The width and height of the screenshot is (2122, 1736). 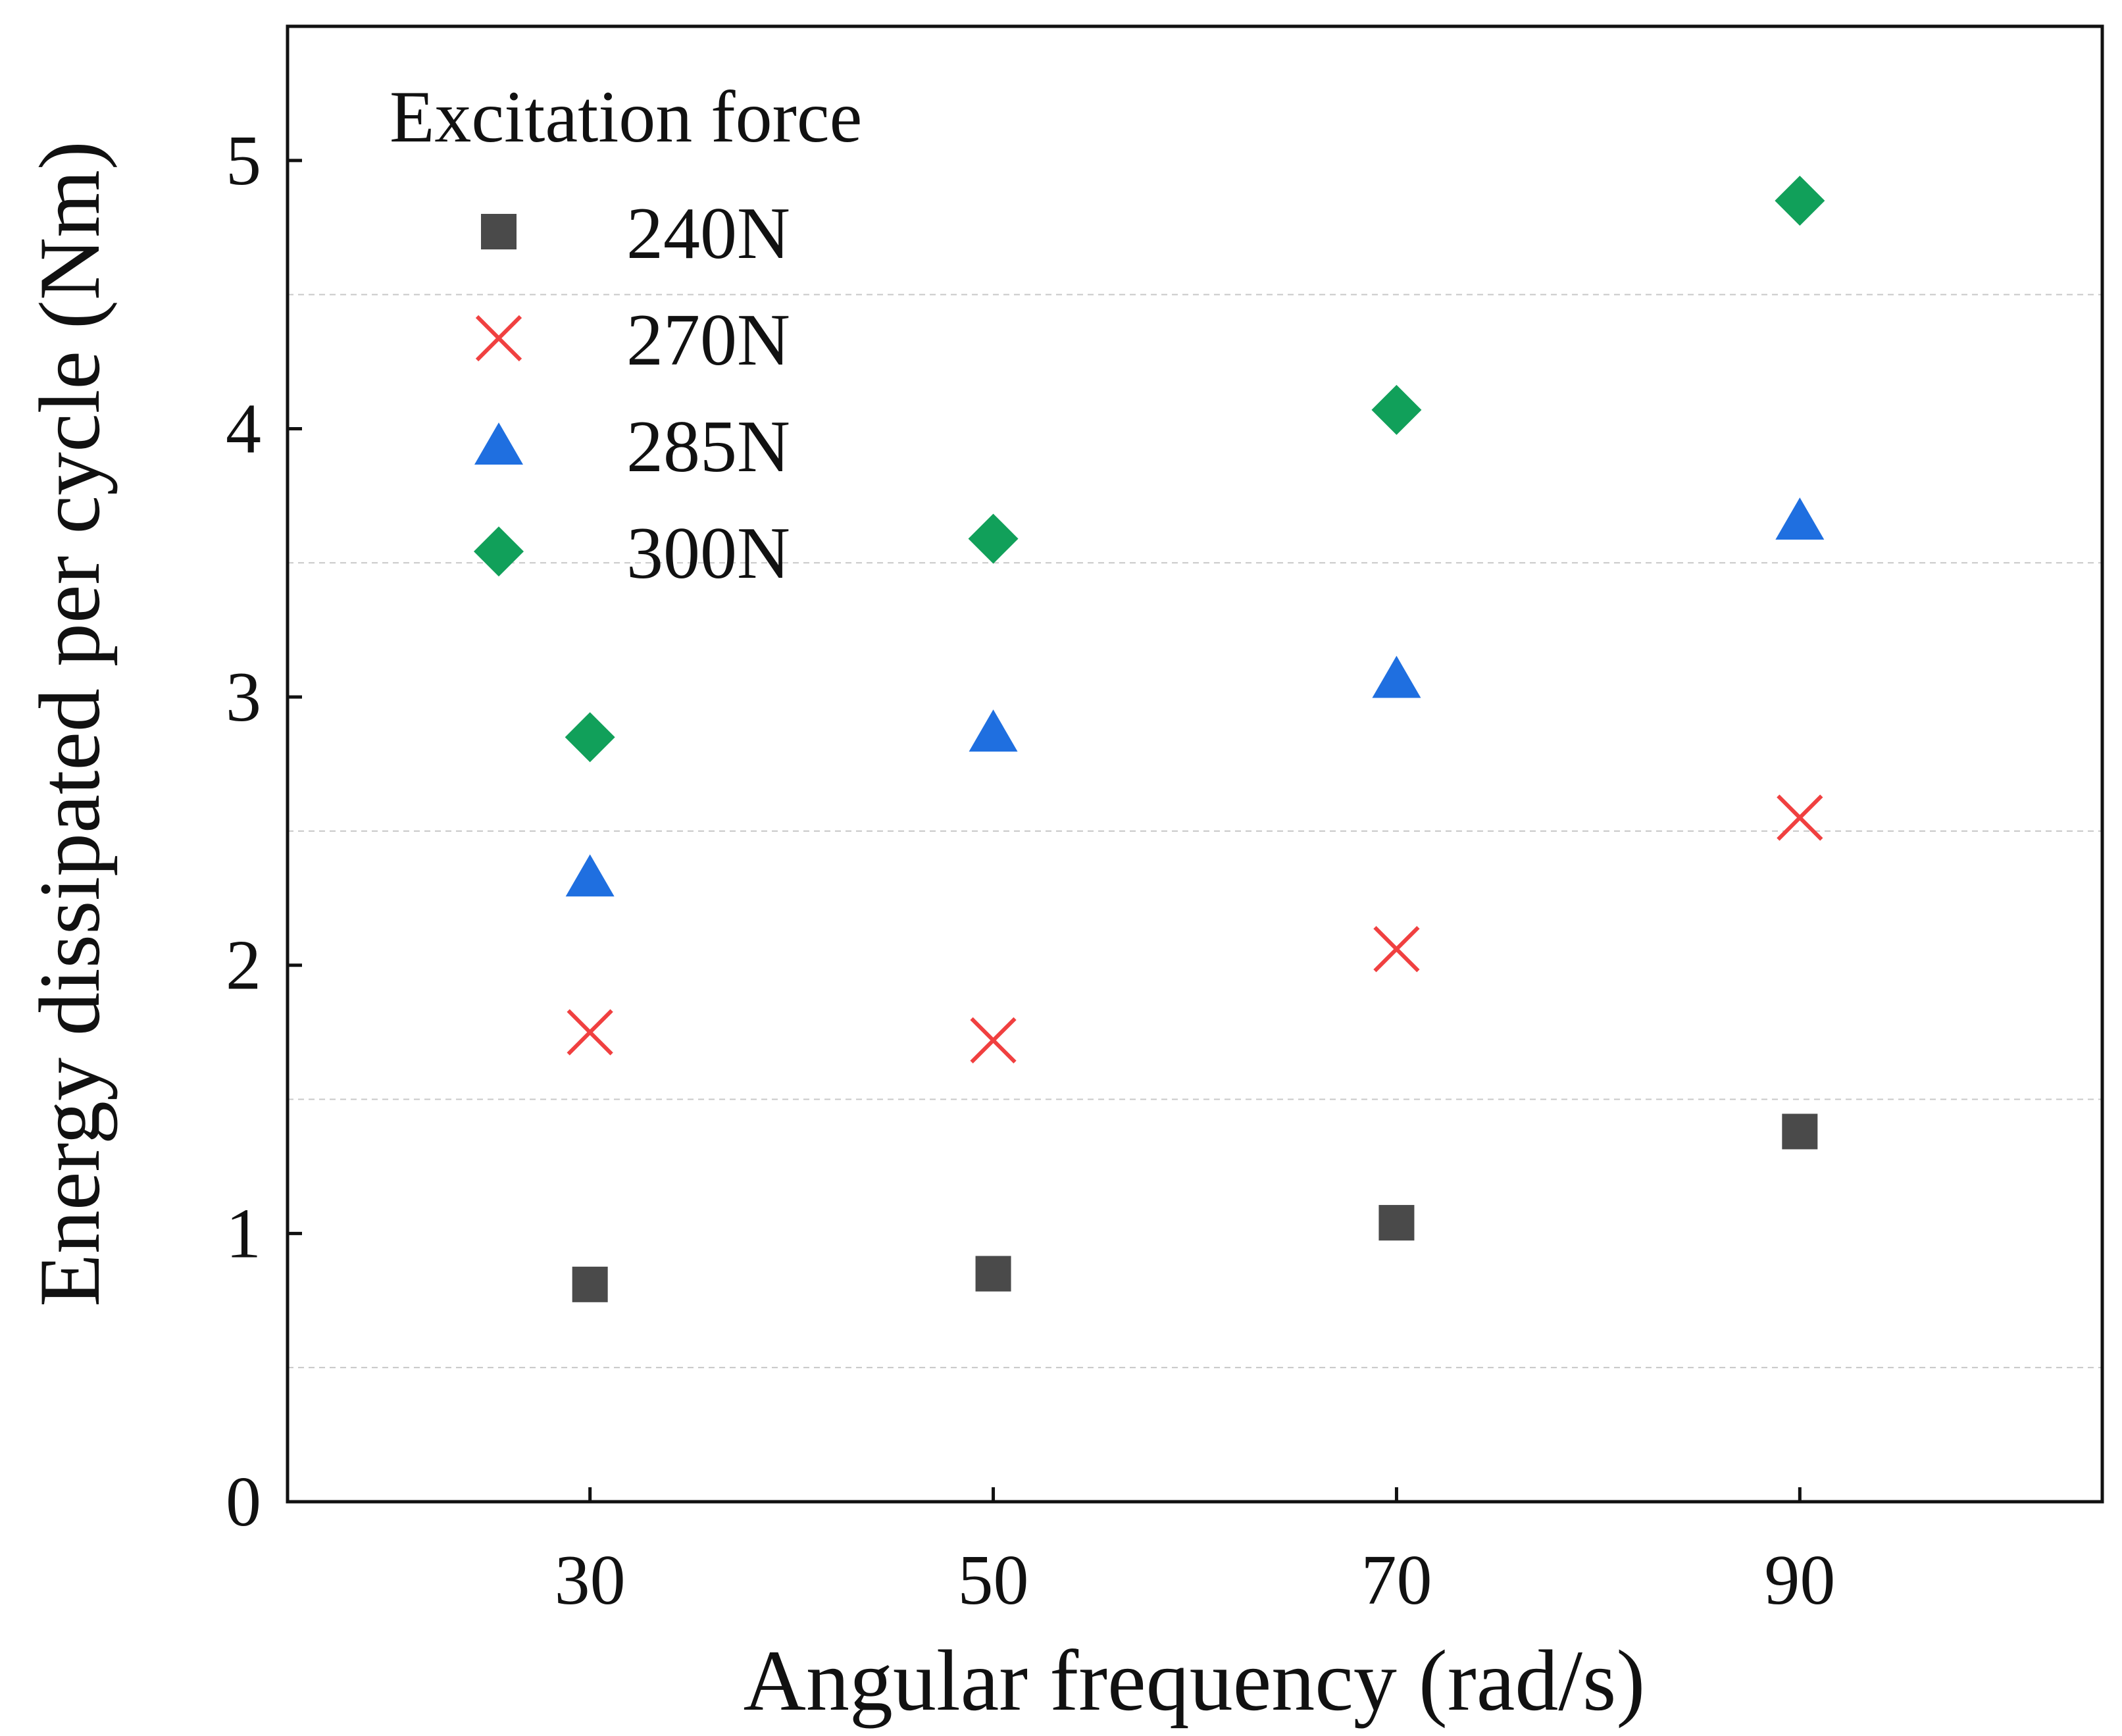 What do you see at coordinates (708, 553) in the screenshot?
I see `legend-label-300n: 300N` at bounding box center [708, 553].